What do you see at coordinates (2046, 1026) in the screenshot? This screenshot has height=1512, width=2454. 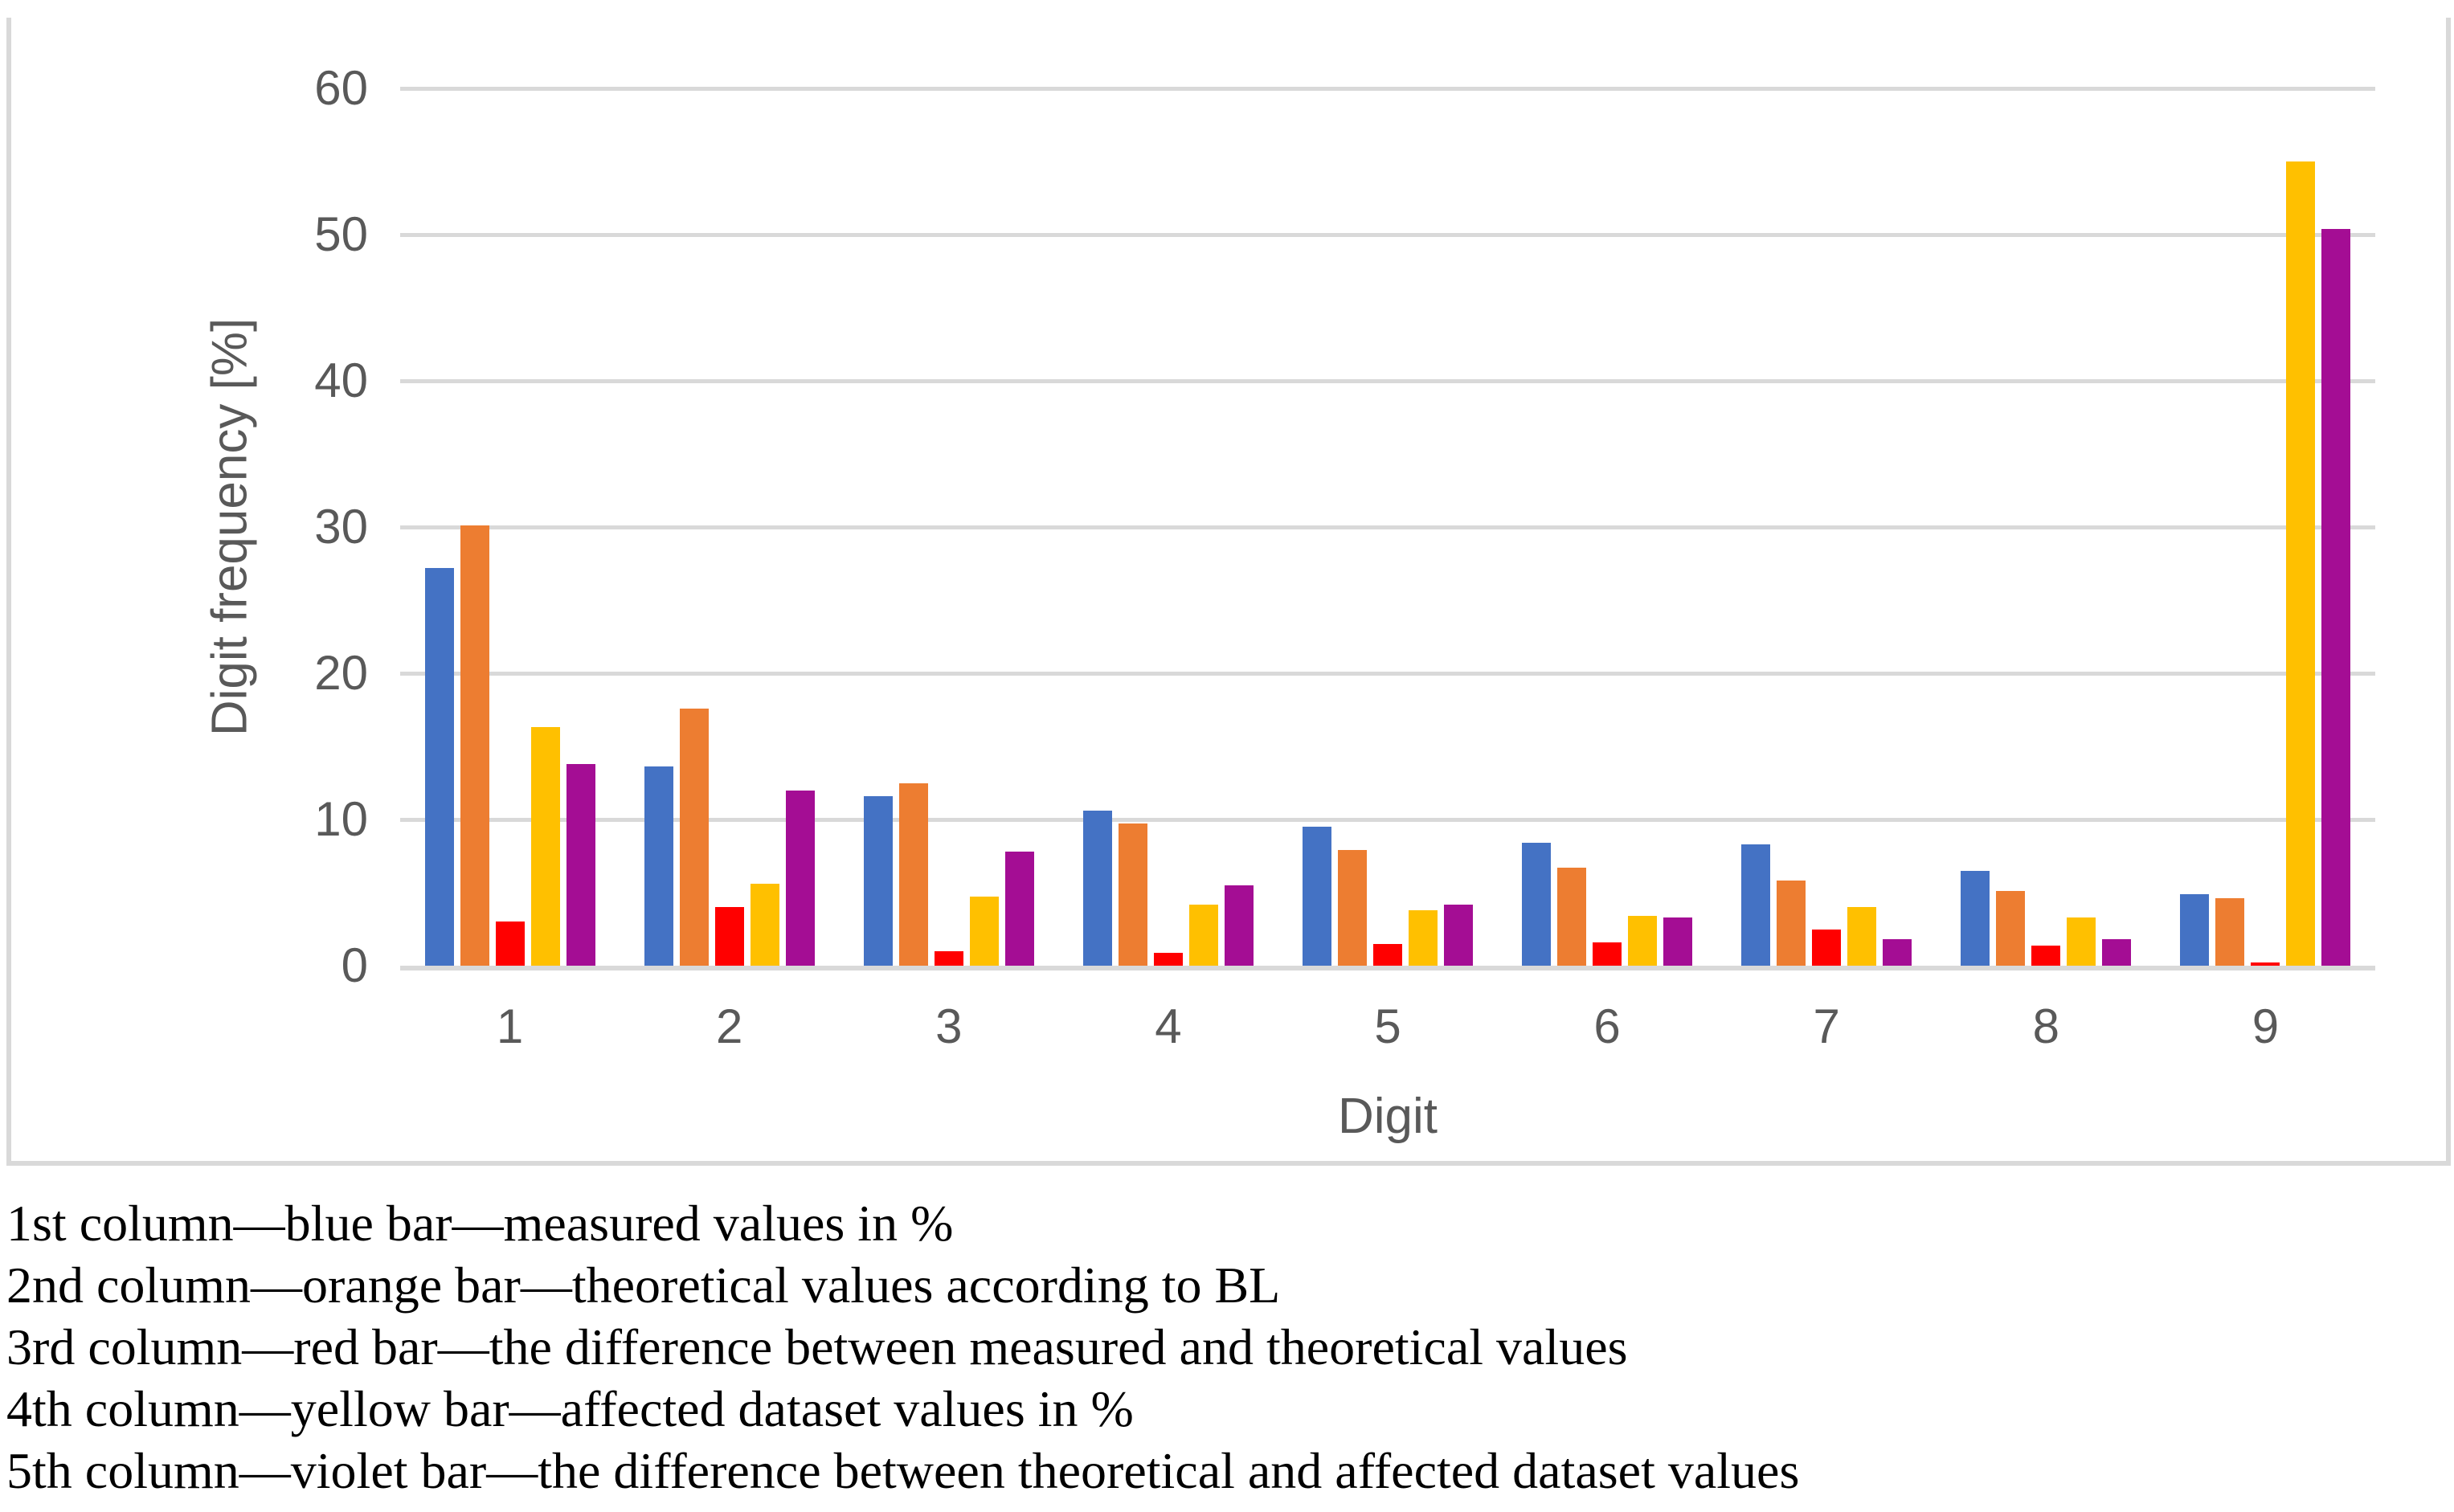 I see `x-tick-label-8: 8` at bounding box center [2046, 1026].